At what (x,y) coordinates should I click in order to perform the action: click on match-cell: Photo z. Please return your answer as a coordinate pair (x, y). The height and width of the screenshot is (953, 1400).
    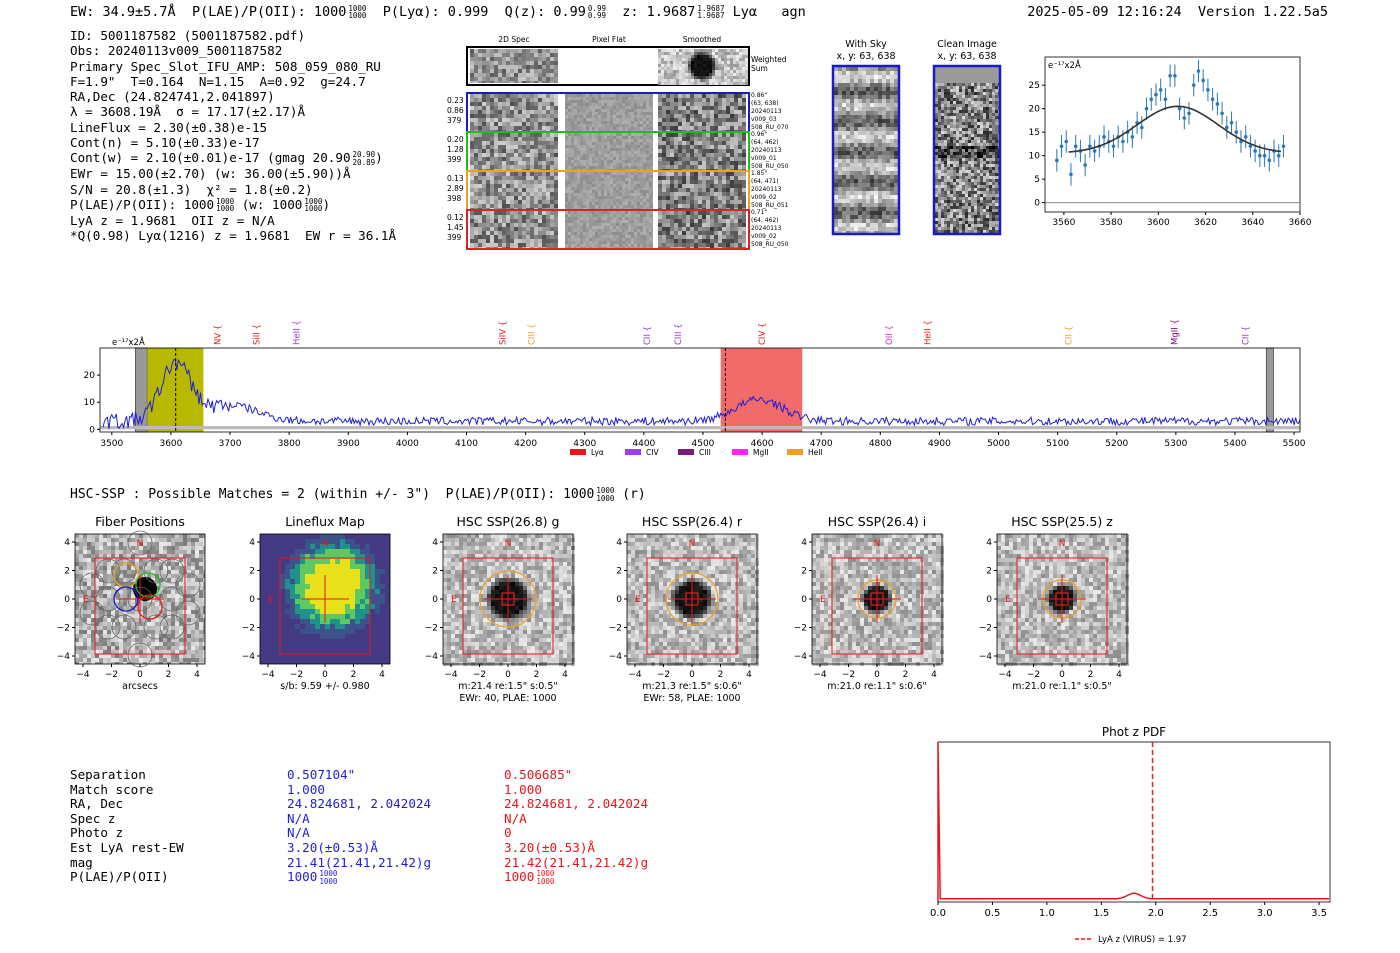
    Looking at the image, I should click on (97, 833).